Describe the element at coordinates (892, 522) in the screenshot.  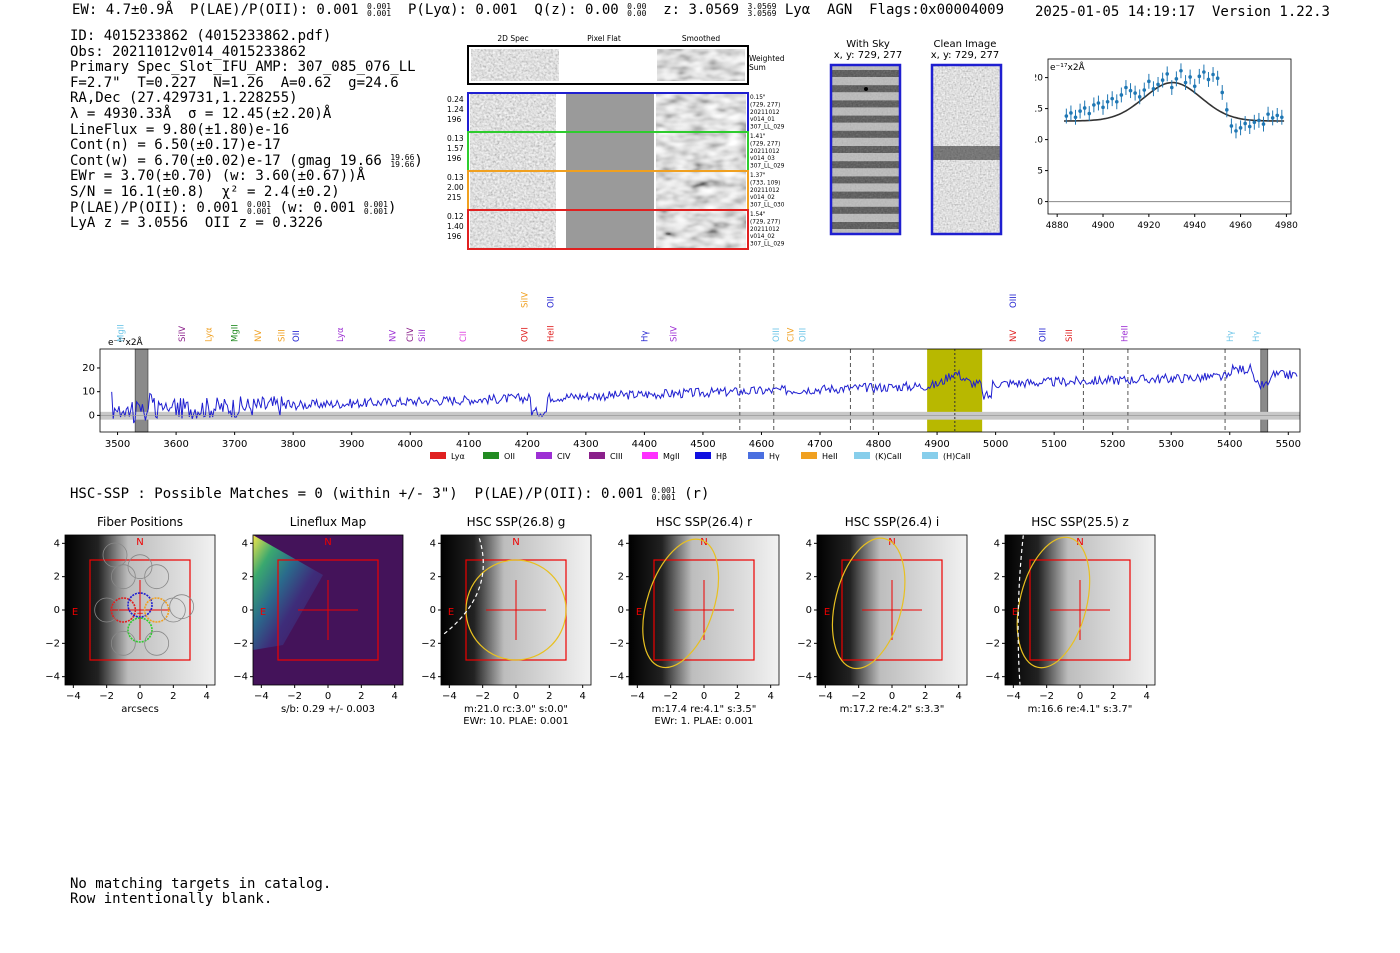
I see `panel-title: HSC SSP(26.4) i` at that location.